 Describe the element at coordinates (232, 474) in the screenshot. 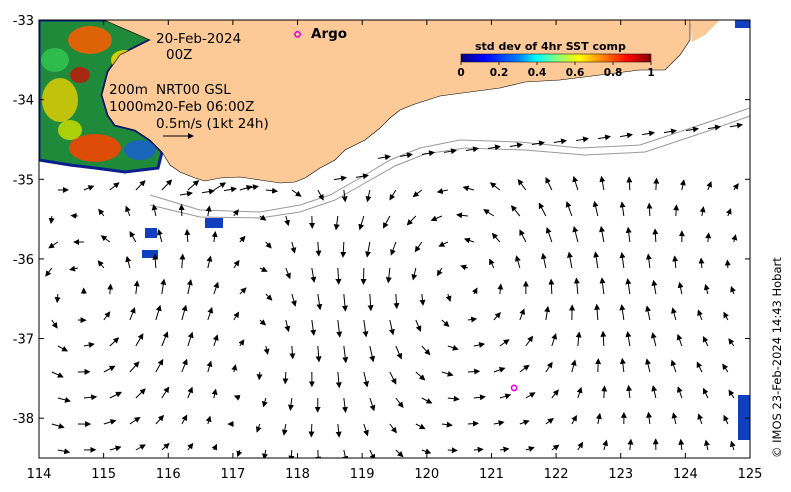

I see `x-tick-label: 117` at that location.